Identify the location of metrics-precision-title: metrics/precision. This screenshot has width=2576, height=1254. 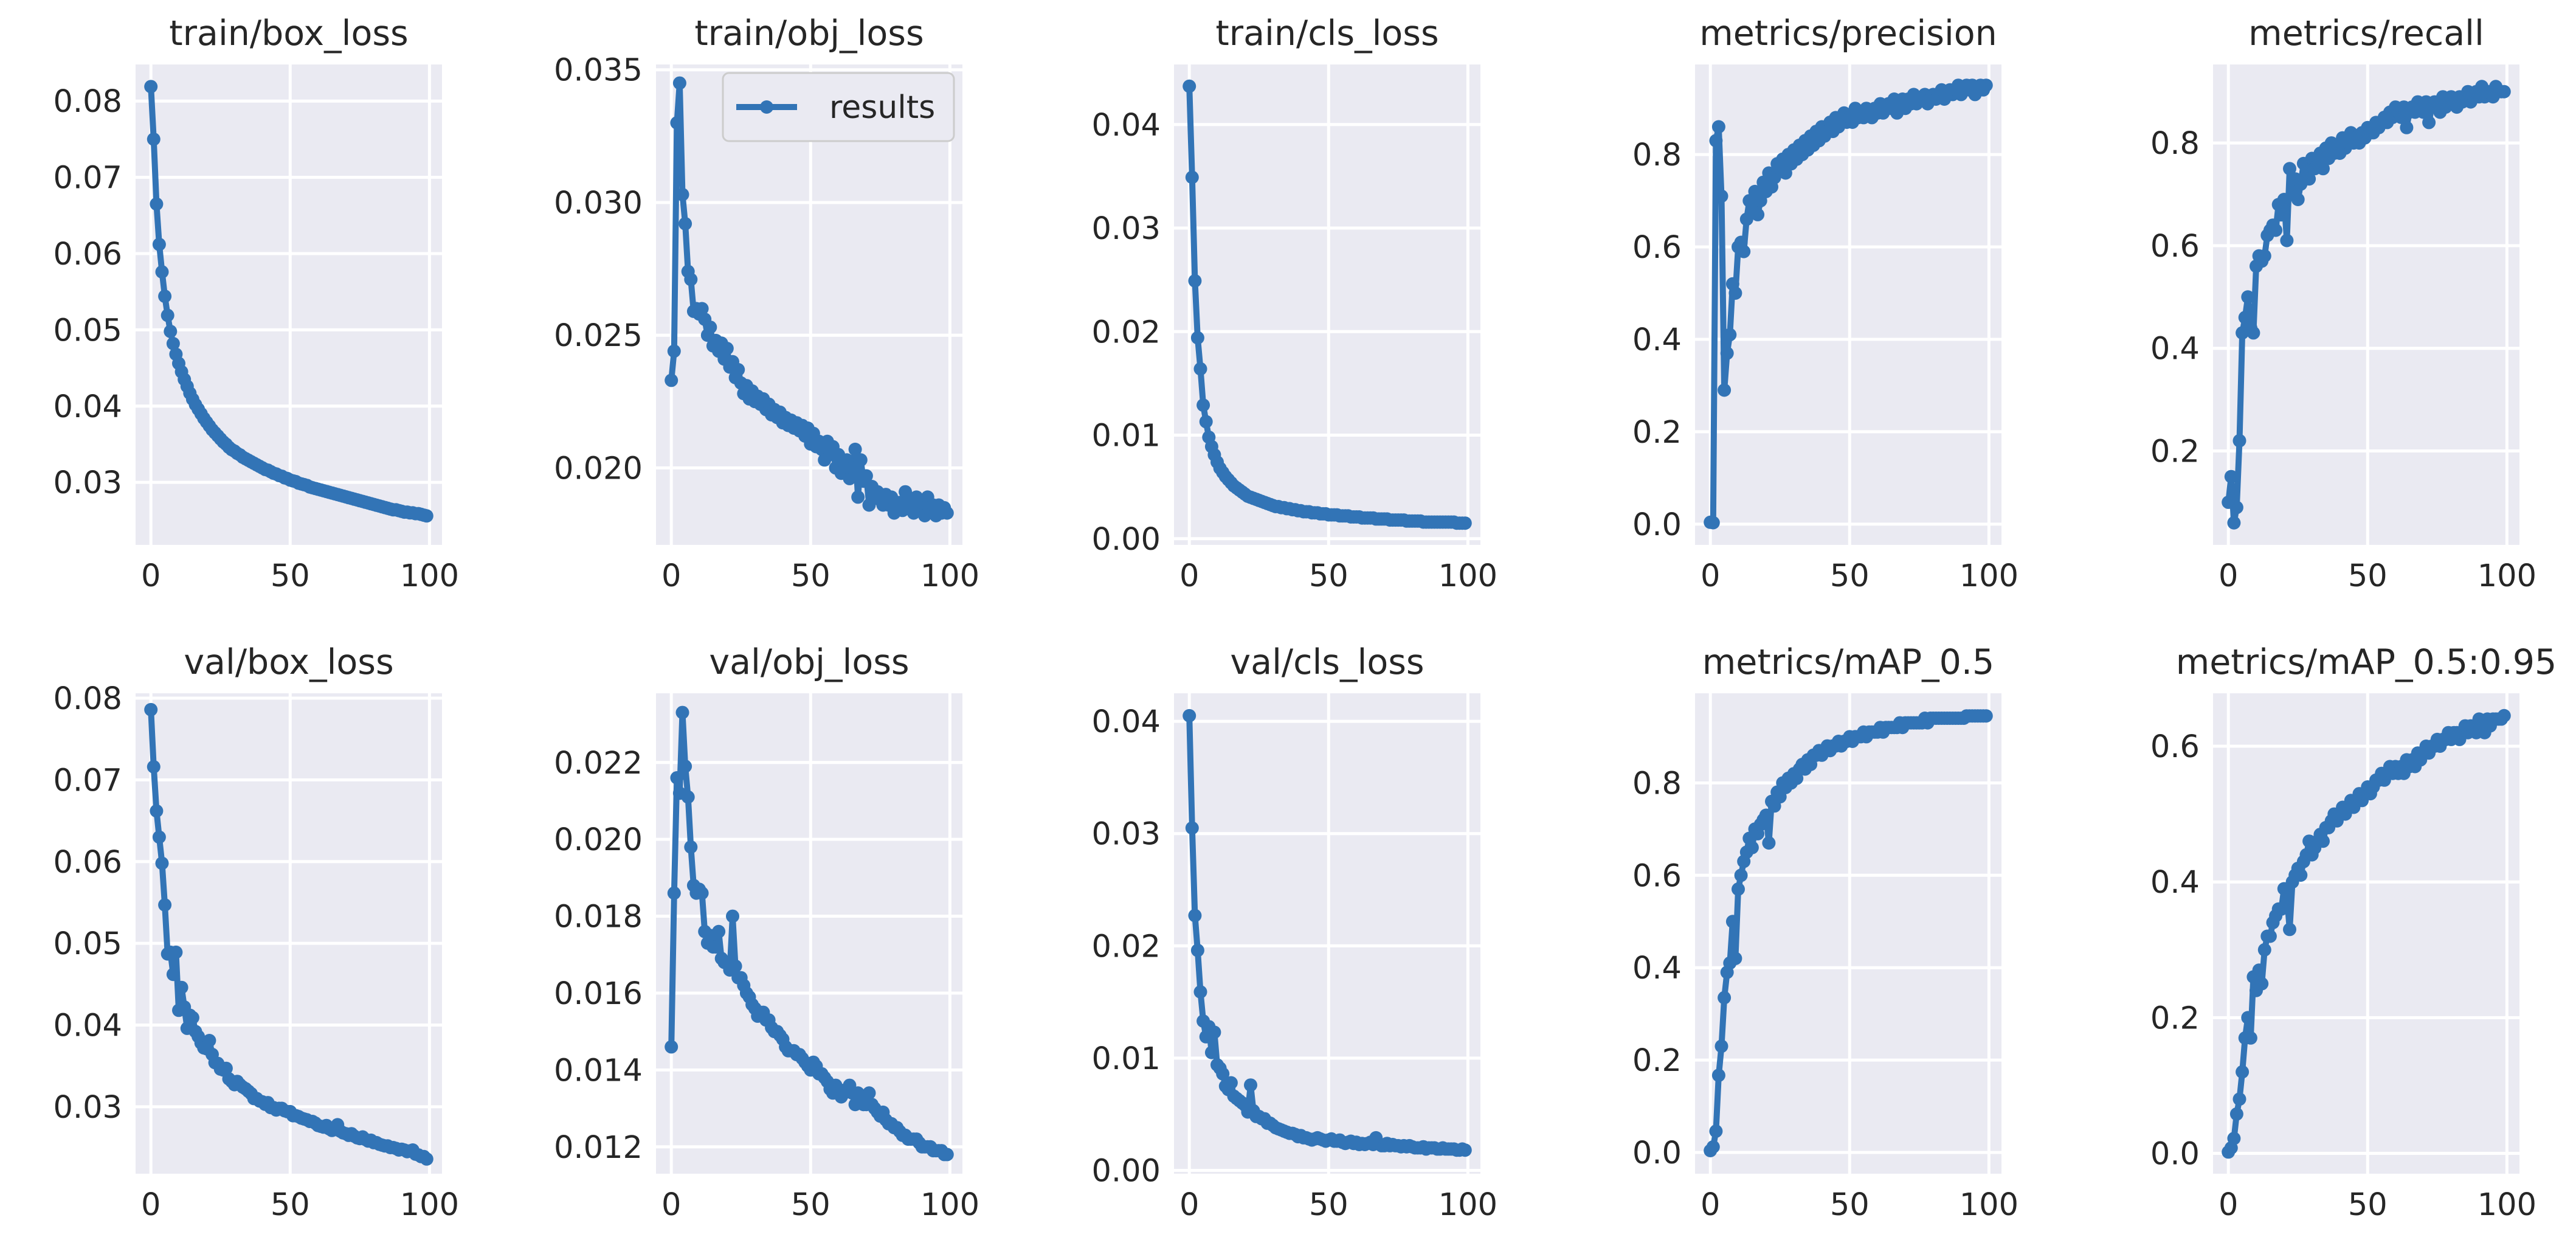
(1848, 33).